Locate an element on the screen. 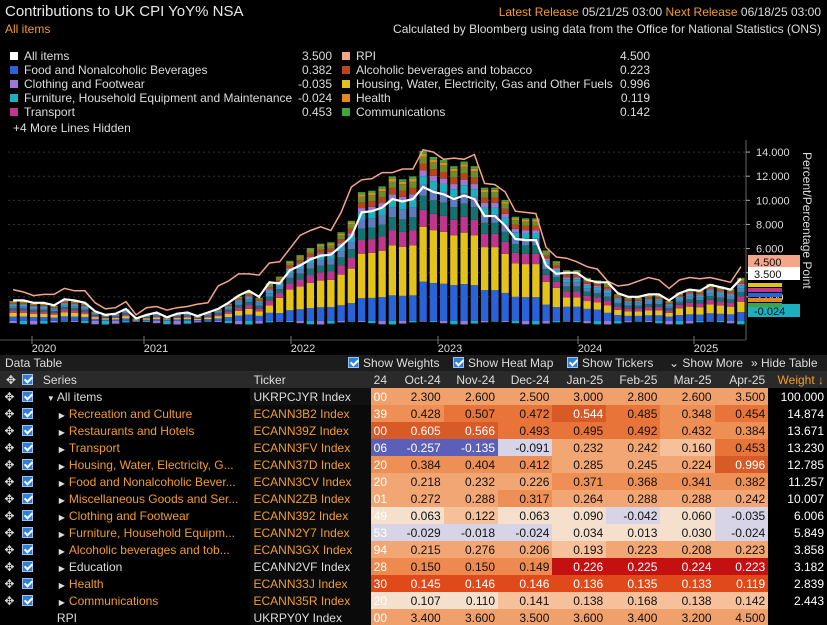 The height and width of the screenshot is (625, 827). legend-item: All items 3.500 is located at coordinates (171, 56).